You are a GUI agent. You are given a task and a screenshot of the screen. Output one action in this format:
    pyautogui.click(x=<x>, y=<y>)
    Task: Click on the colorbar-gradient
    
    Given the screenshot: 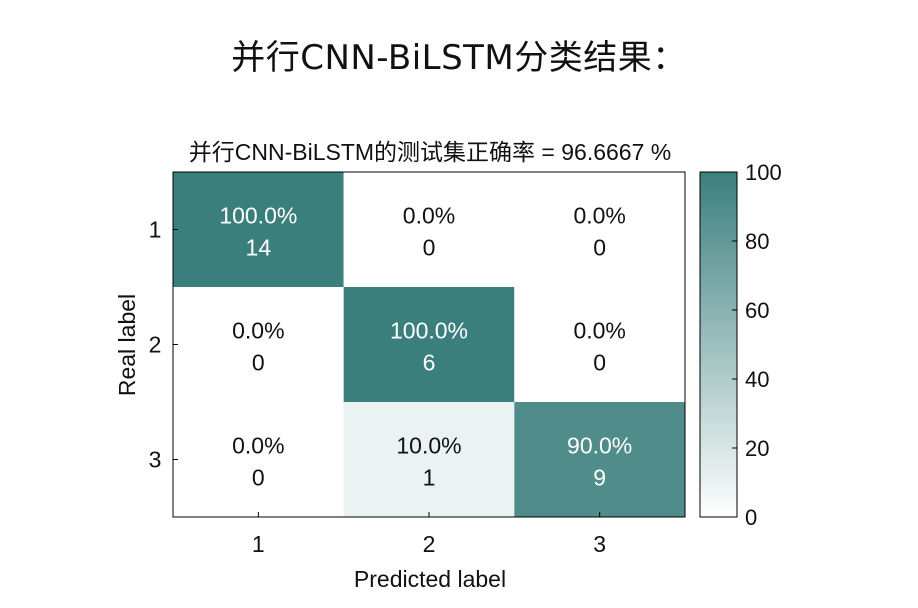 What is the action you would take?
    pyautogui.click(x=718, y=344)
    